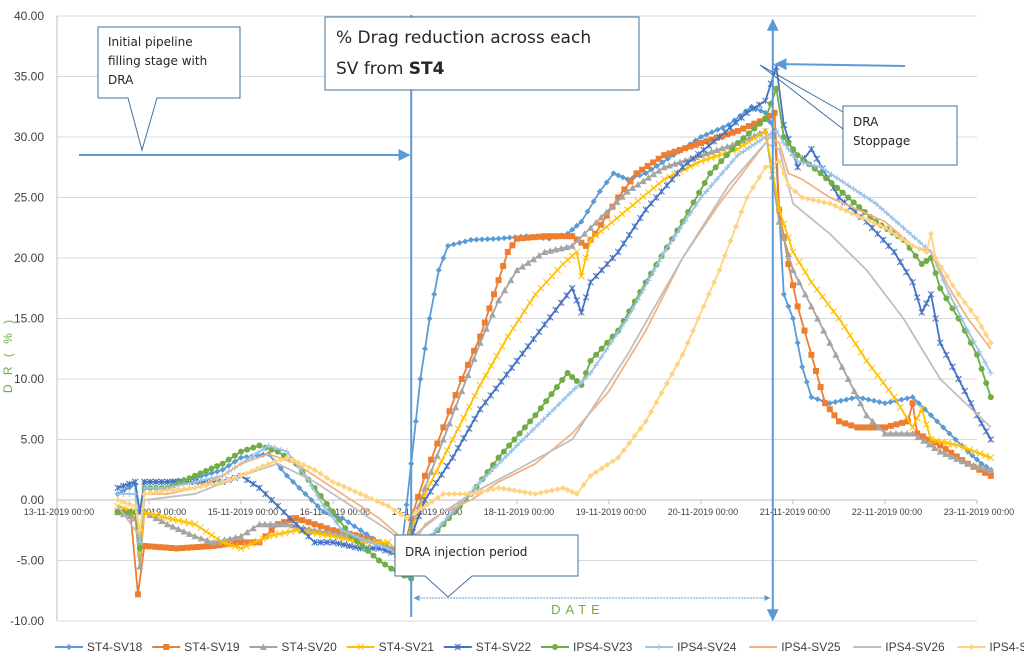  Describe the element at coordinates (390, 69) in the screenshot. I see `chart-title-line2: SV from ST4` at that location.